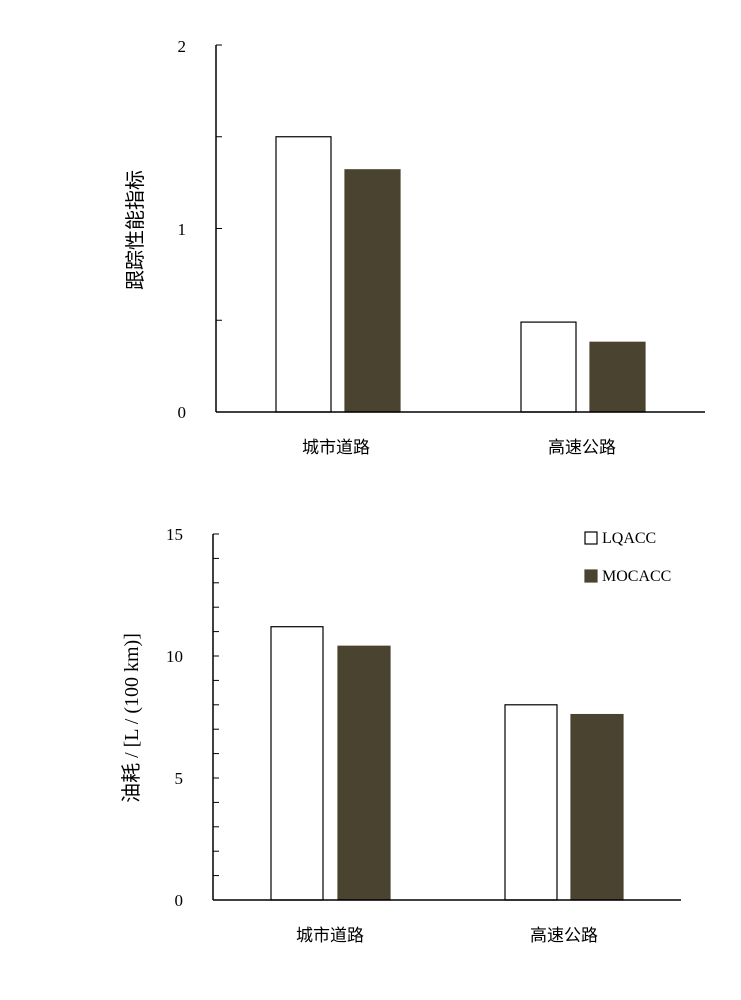  Describe the element at coordinates (216, 717) in the screenshot. I see `plot2-tick-marks` at that location.